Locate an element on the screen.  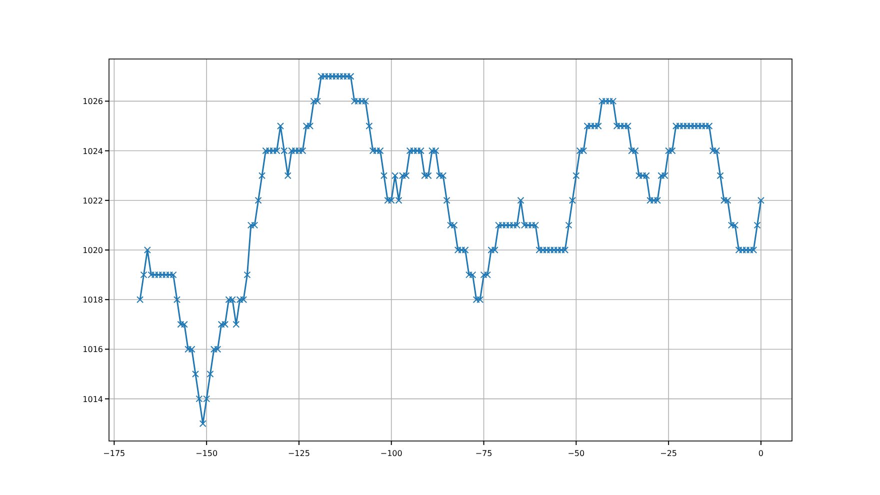
y-tick-label: 1020 is located at coordinates (92, 250).